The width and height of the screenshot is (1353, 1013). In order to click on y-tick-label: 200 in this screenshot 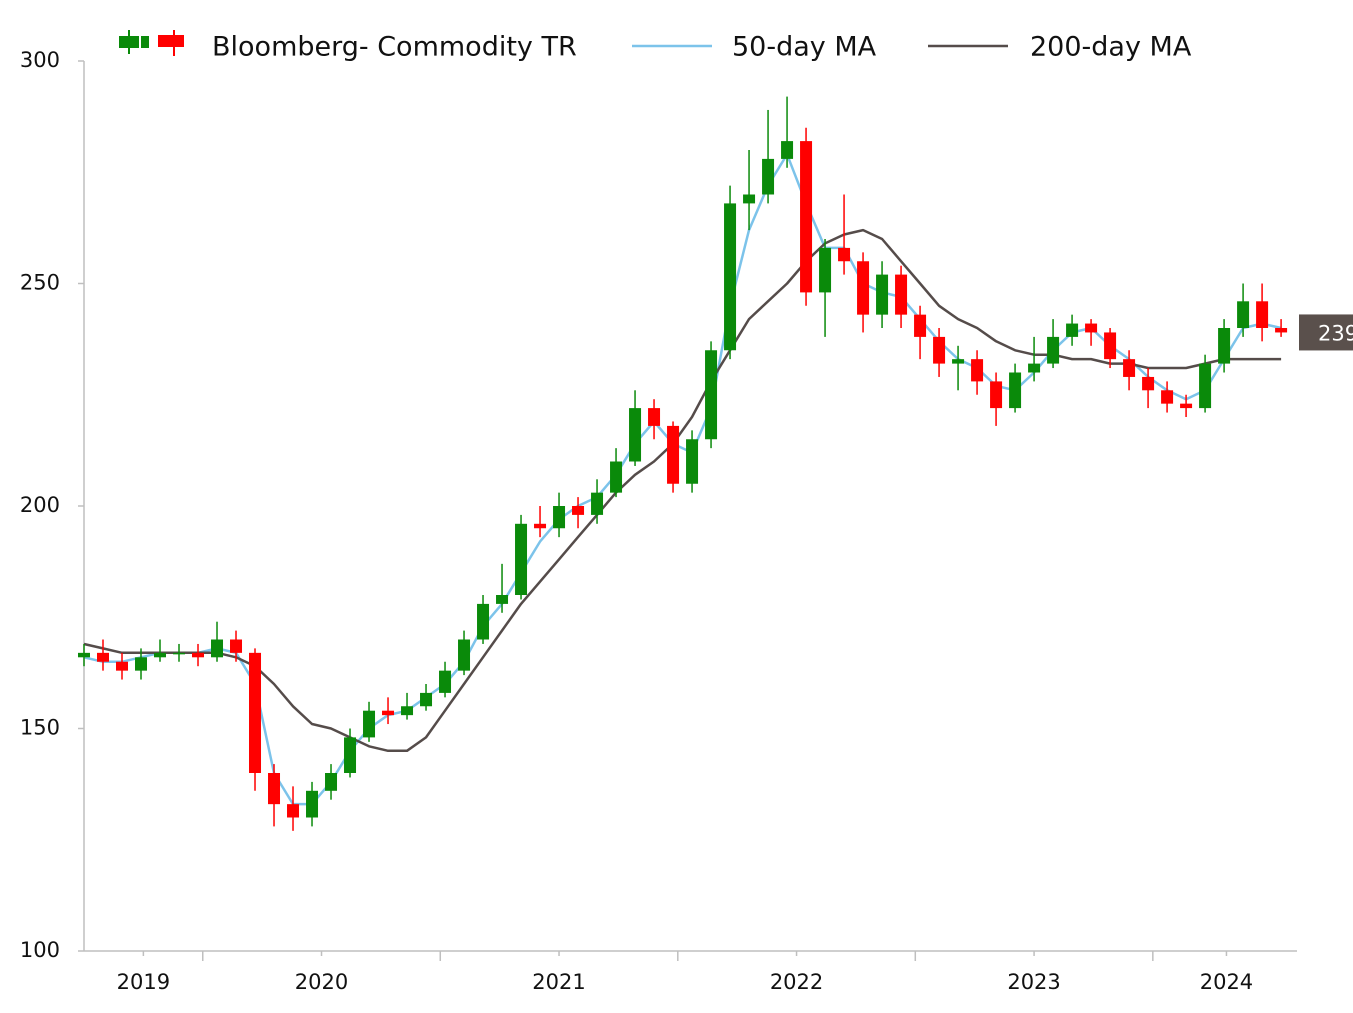, I will do `click(40, 505)`.